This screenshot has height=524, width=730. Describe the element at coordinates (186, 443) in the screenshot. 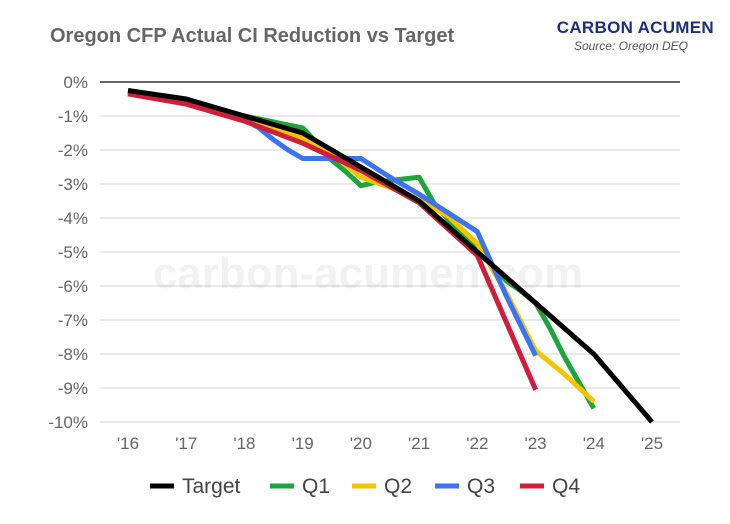

I see `x-tick-label: '17` at that location.